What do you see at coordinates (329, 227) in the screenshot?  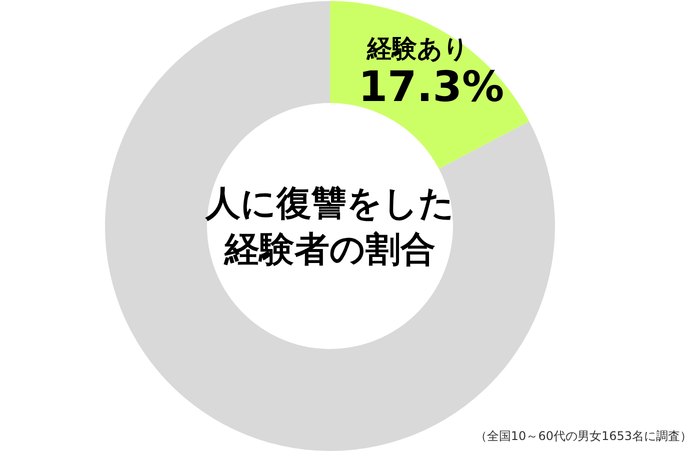 I see `text: 人に復讐をした経験者の割合` at bounding box center [329, 227].